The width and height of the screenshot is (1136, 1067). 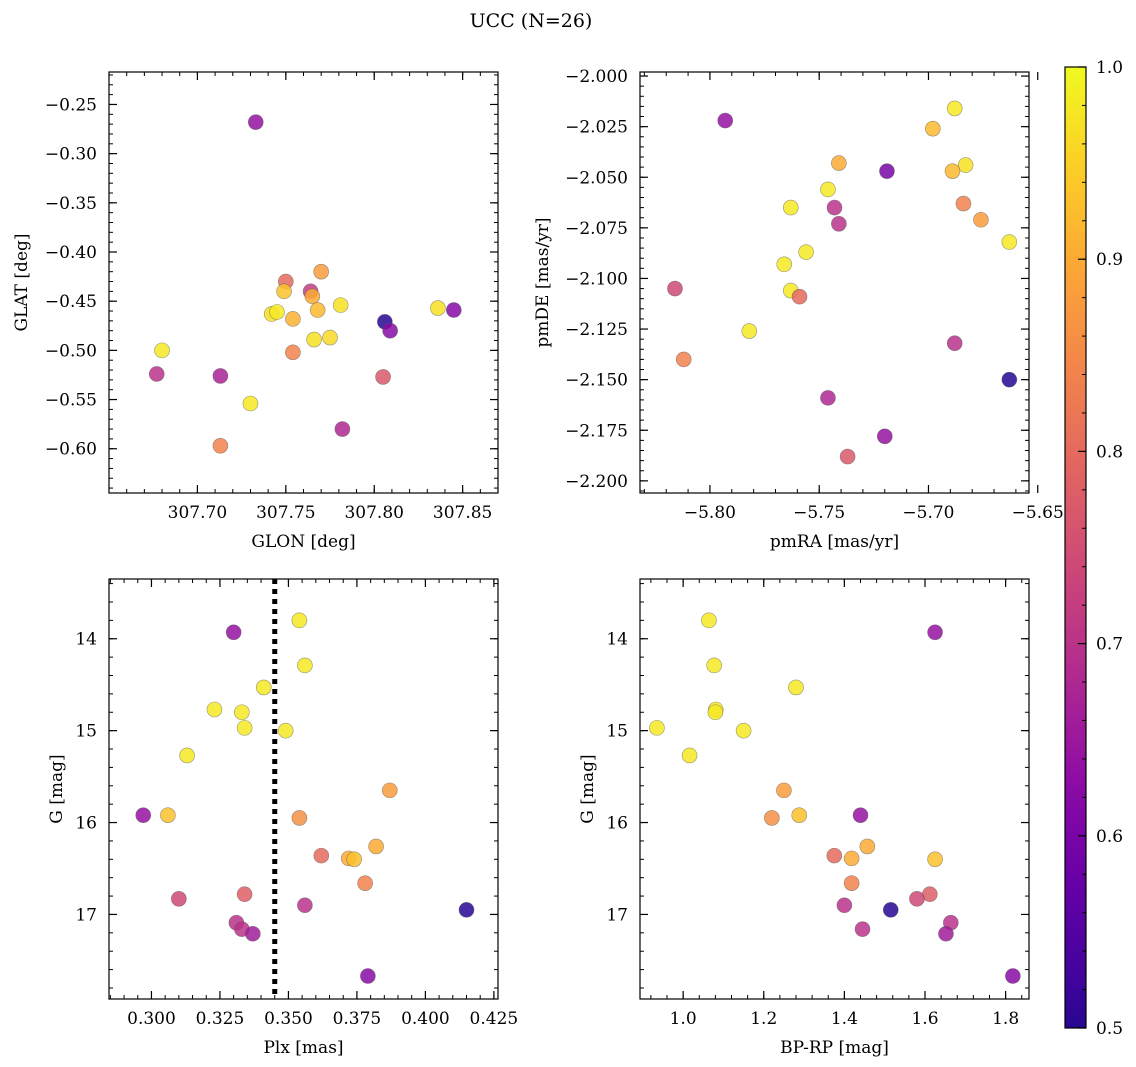 What do you see at coordinates (71, 155) in the screenshot?
I see `y-tick-label: −0.30` at bounding box center [71, 155].